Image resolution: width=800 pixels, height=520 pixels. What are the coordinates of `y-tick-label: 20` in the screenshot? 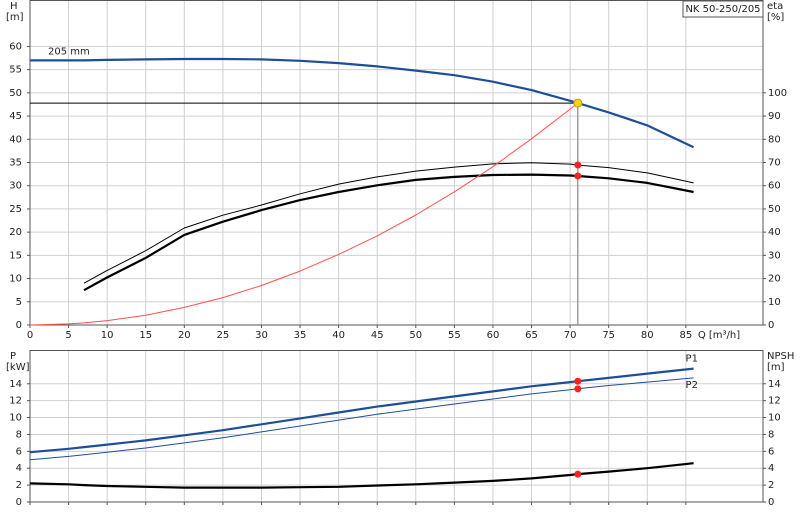 It's located at (15, 232).